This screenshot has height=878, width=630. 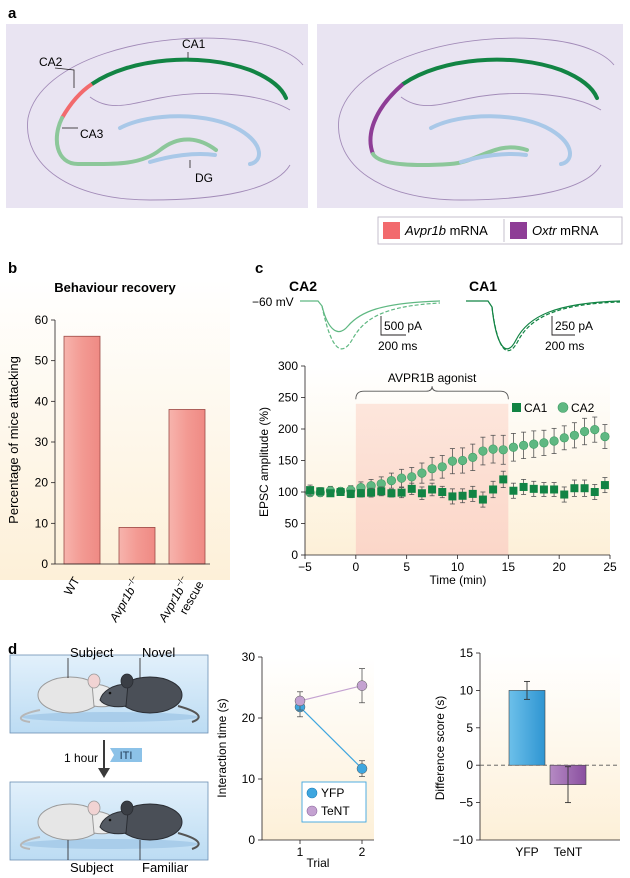 What do you see at coordinates (432, 393) in the screenshot?
I see `agonist-bracket` at bounding box center [432, 393].